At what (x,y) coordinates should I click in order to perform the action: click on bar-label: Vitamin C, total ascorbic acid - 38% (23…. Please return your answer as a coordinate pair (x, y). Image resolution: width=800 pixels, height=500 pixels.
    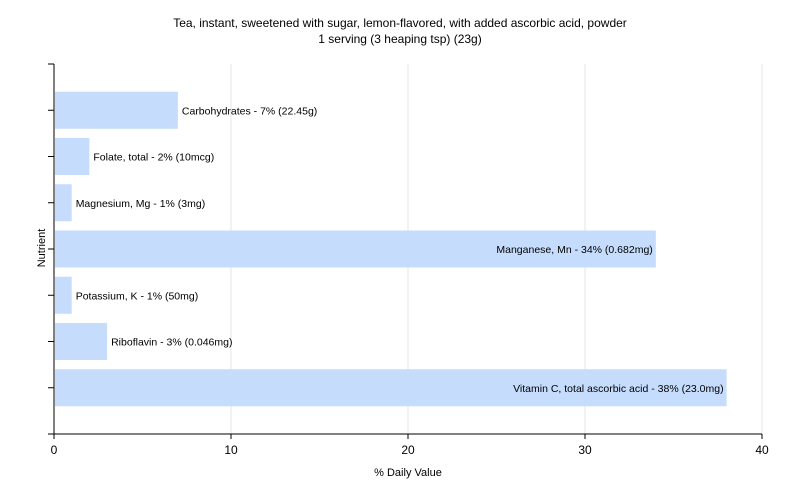
    Looking at the image, I should click on (618, 389).